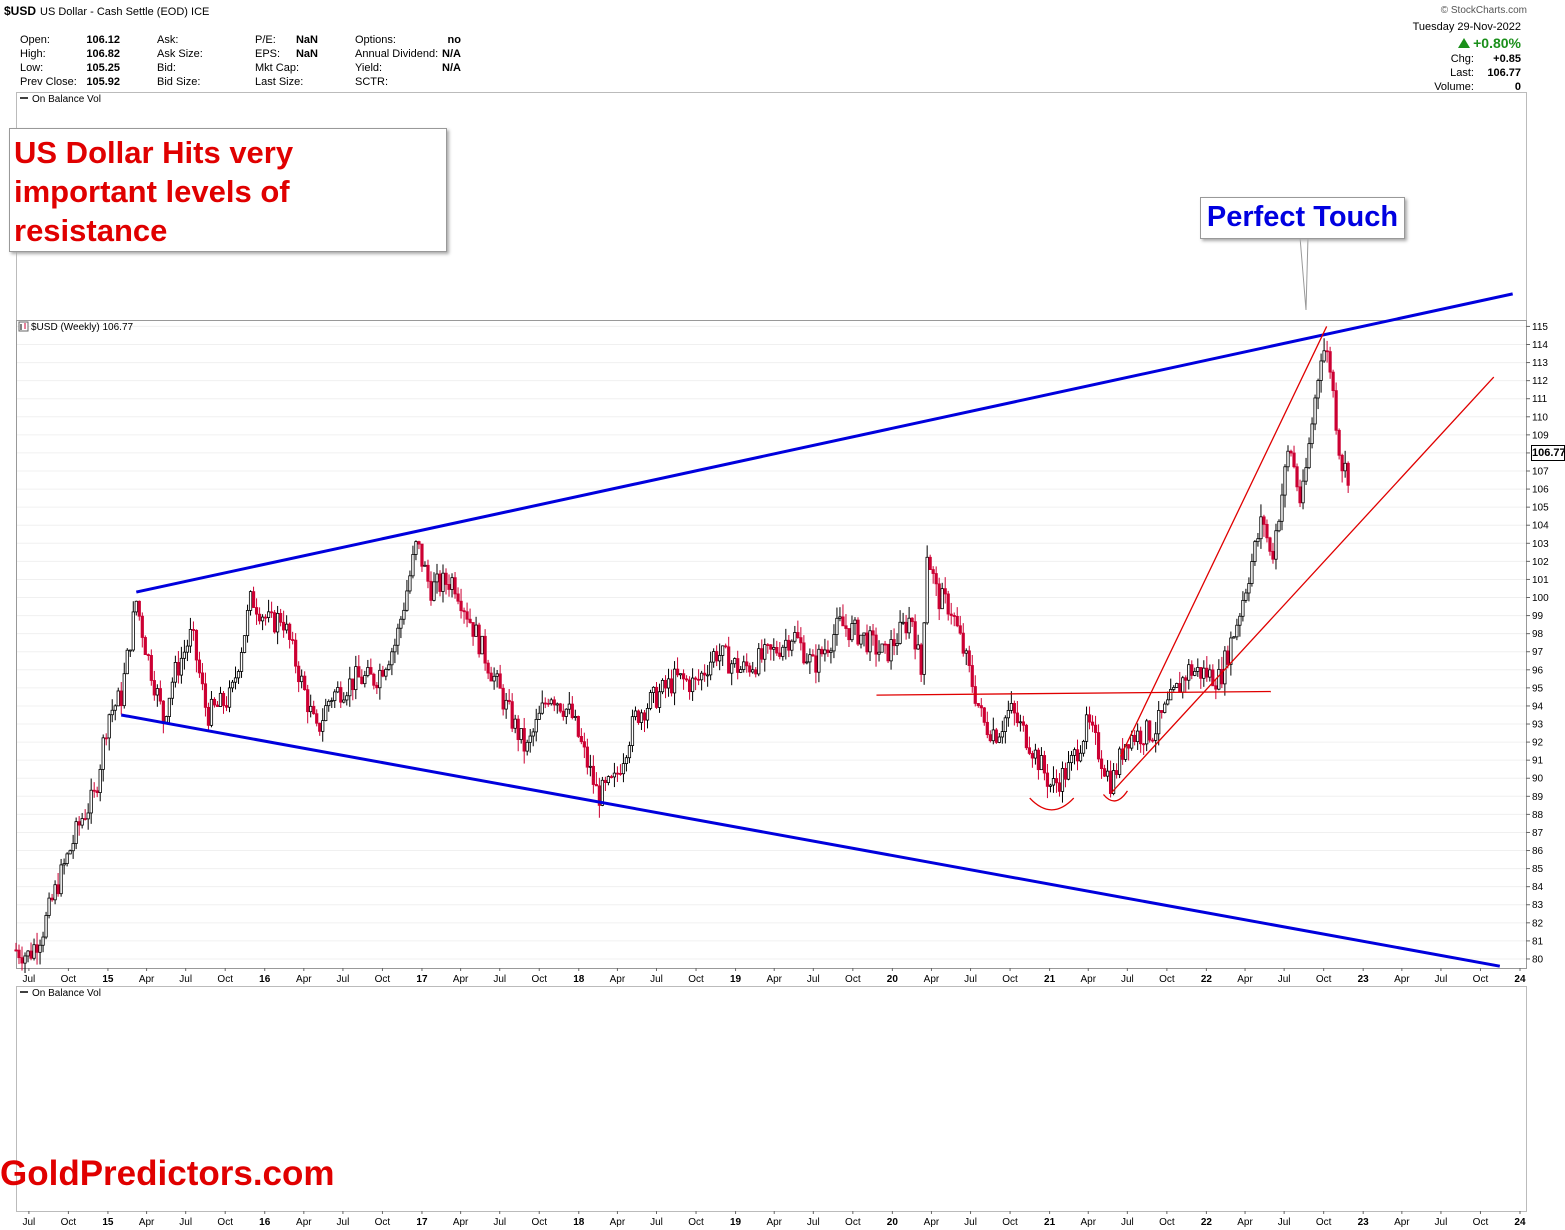  I want to click on support-line, so click(1302, 585).